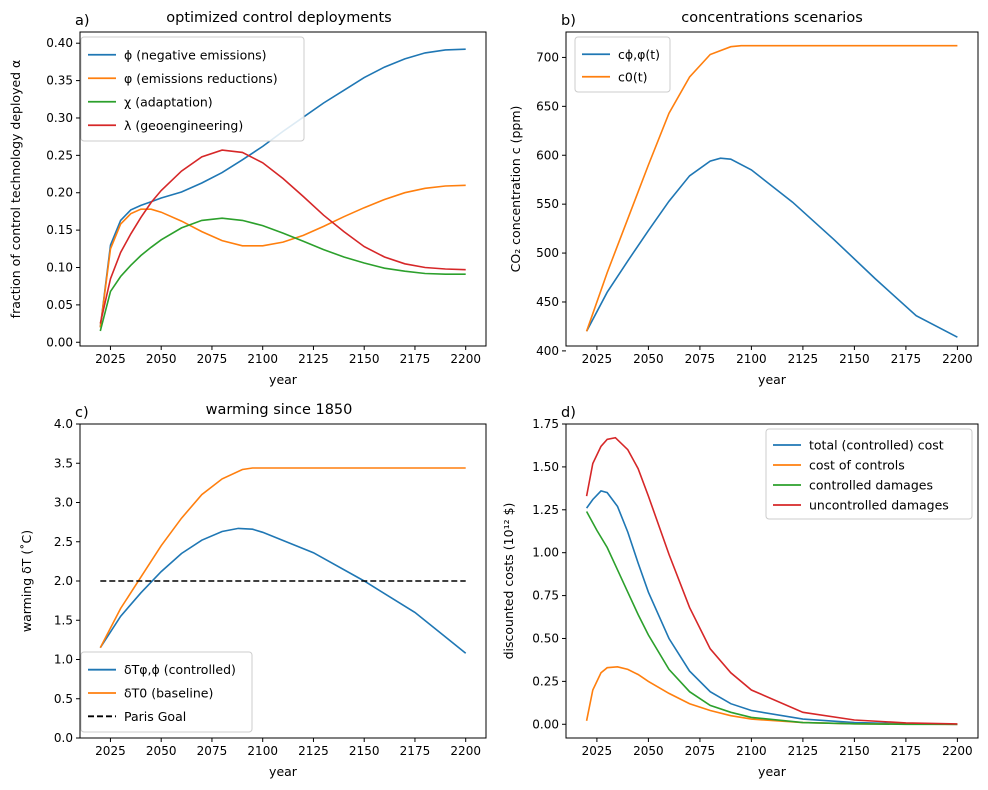 This screenshot has height=790, width=988. Describe the element at coordinates (63, 503) in the screenshot. I see `y-tick-label: 3.0` at that location.